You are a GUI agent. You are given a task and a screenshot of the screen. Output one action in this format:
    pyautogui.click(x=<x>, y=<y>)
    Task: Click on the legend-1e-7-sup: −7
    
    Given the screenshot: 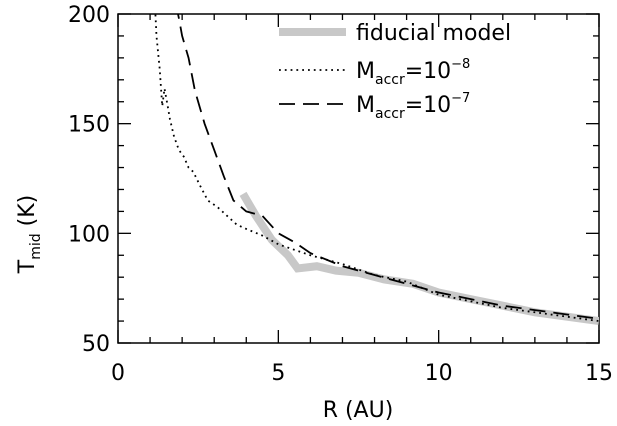 What is the action you would take?
    pyautogui.click(x=460, y=98)
    